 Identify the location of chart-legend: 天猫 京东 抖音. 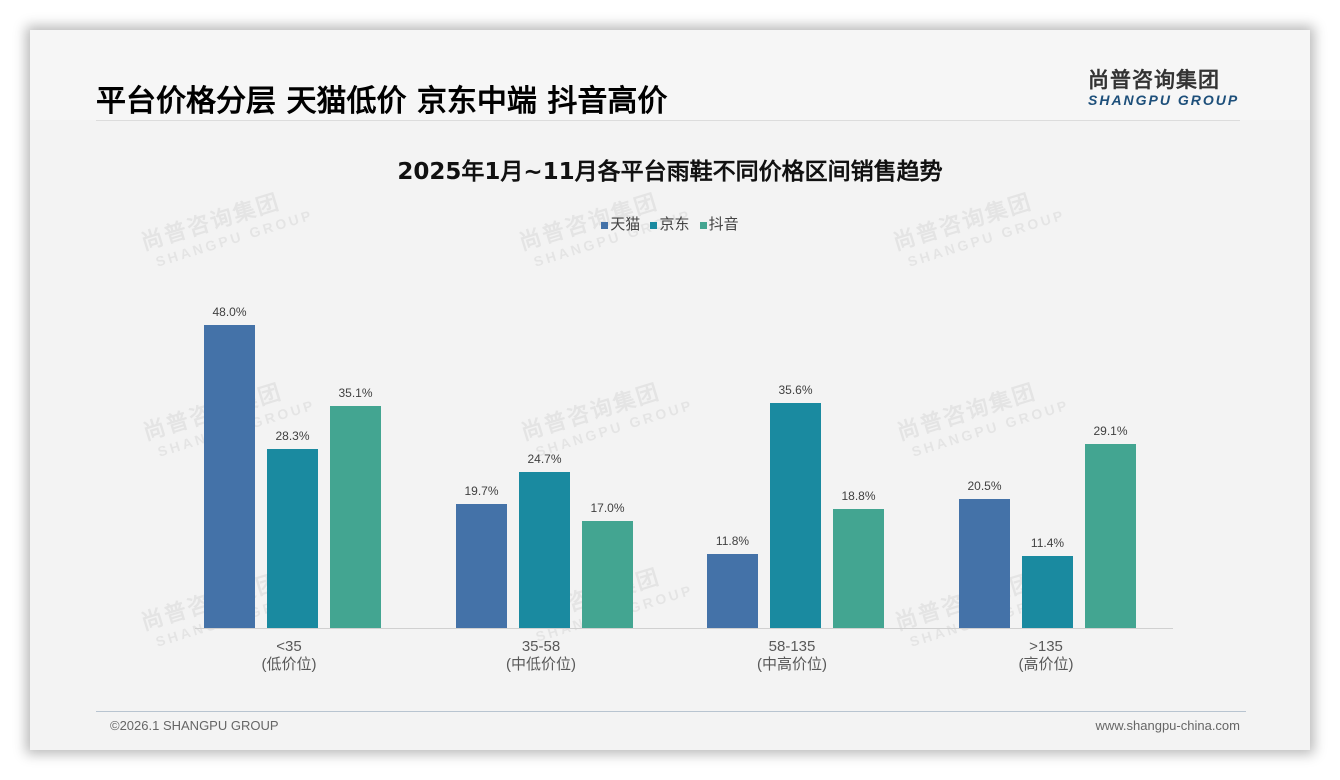
(670, 223).